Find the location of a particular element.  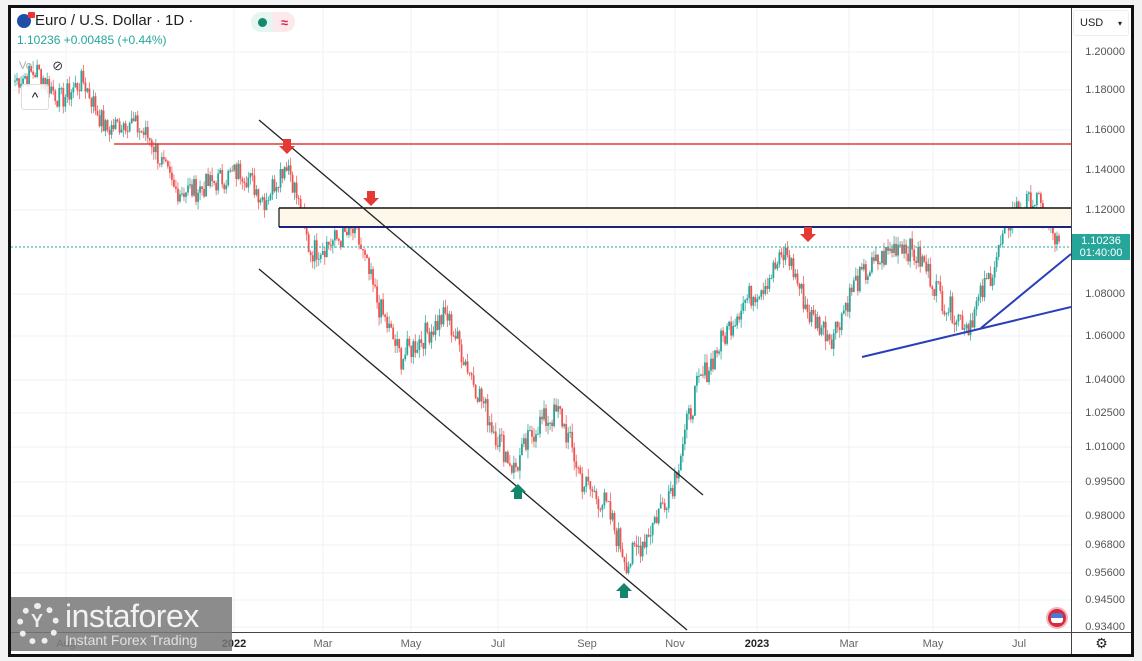

symbol-title-row: Euro / U.S. Dollar · 1D · is located at coordinates (105, 20).